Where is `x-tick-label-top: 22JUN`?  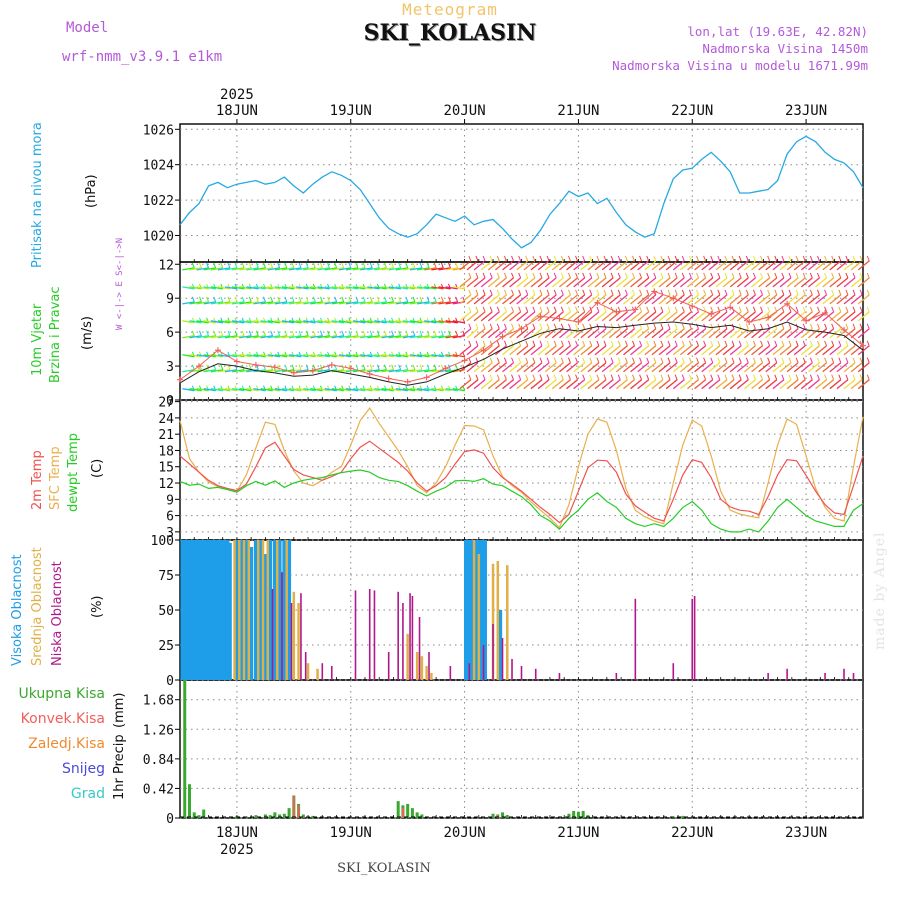 x-tick-label-top: 22JUN is located at coordinates (692, 111).